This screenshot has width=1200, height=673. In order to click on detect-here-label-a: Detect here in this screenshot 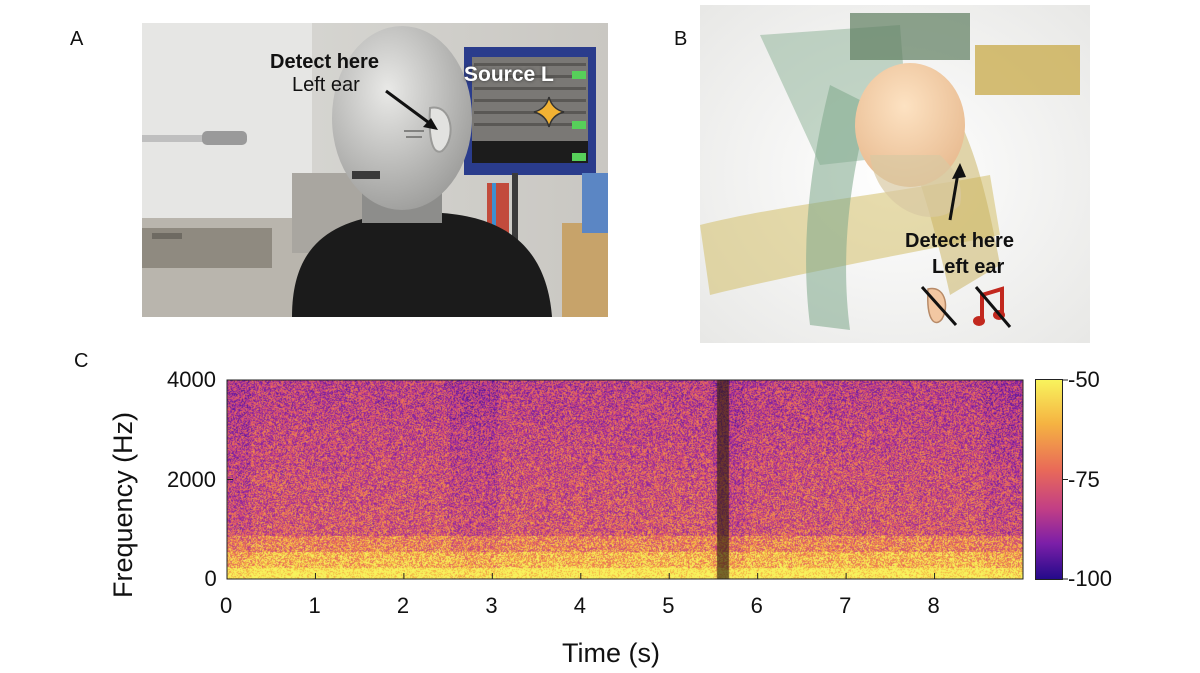, I will do `click(324, 62)`.